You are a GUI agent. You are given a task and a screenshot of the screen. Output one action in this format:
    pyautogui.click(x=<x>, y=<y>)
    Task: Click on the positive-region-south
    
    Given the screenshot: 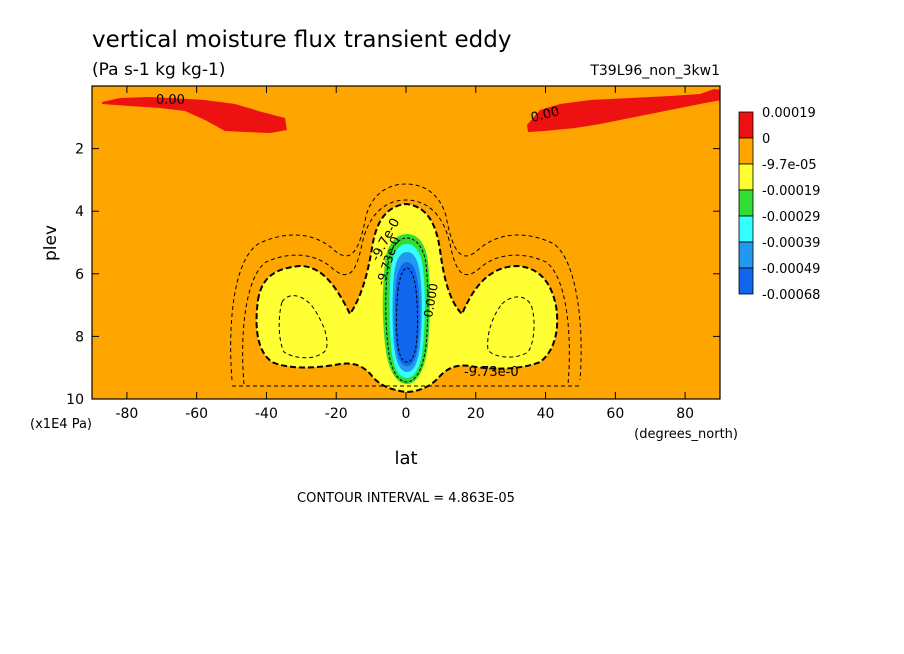 What is the action you would take?
    pyautogui.click(x=194, y=115)
    